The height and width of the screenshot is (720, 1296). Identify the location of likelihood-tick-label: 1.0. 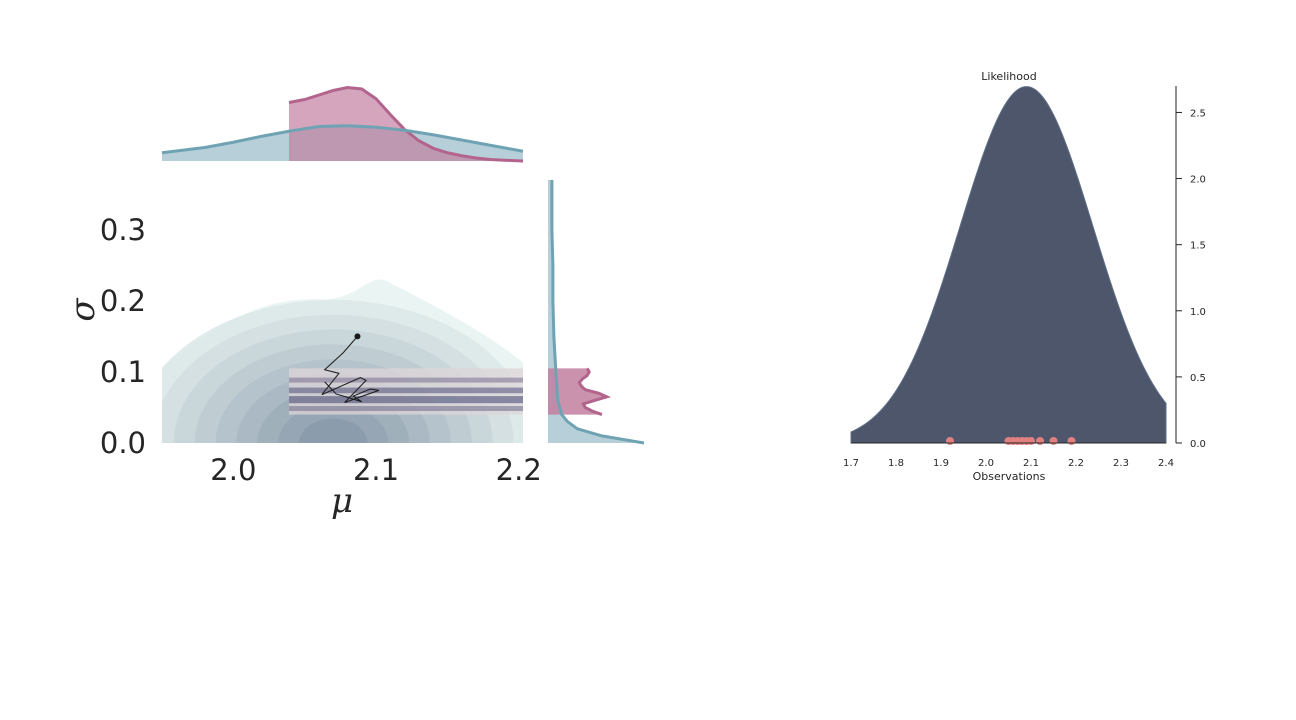
(1198, 312).